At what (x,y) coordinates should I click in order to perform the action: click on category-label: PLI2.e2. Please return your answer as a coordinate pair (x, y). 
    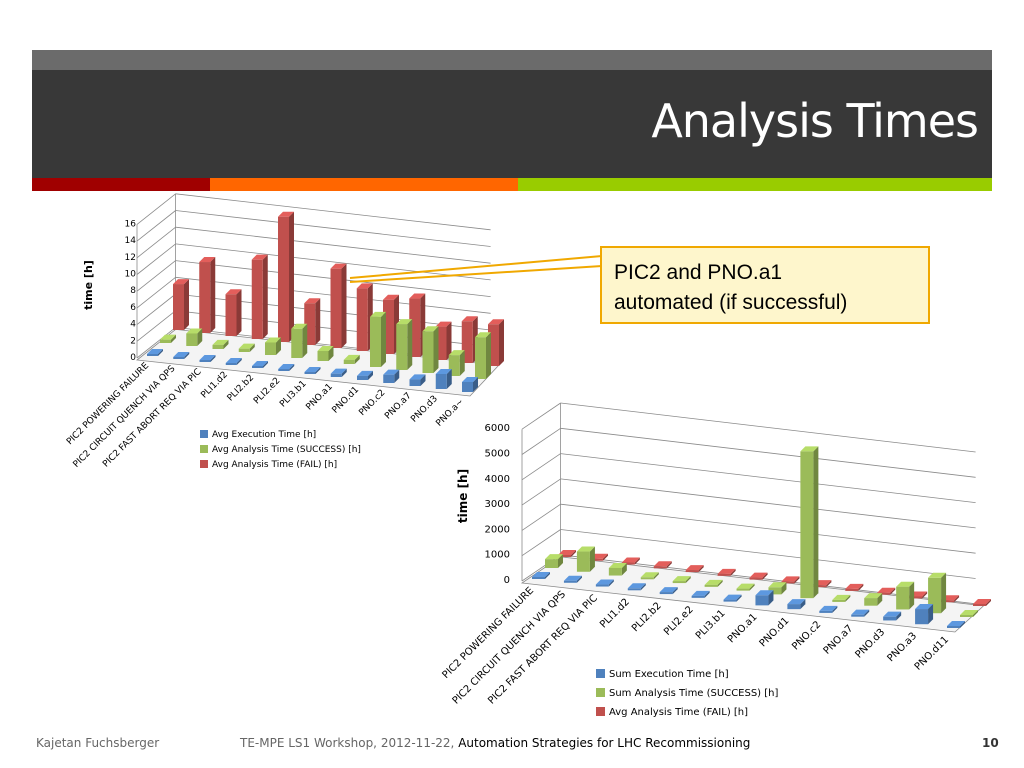
    Looking at the image, I should click on (679, 621).